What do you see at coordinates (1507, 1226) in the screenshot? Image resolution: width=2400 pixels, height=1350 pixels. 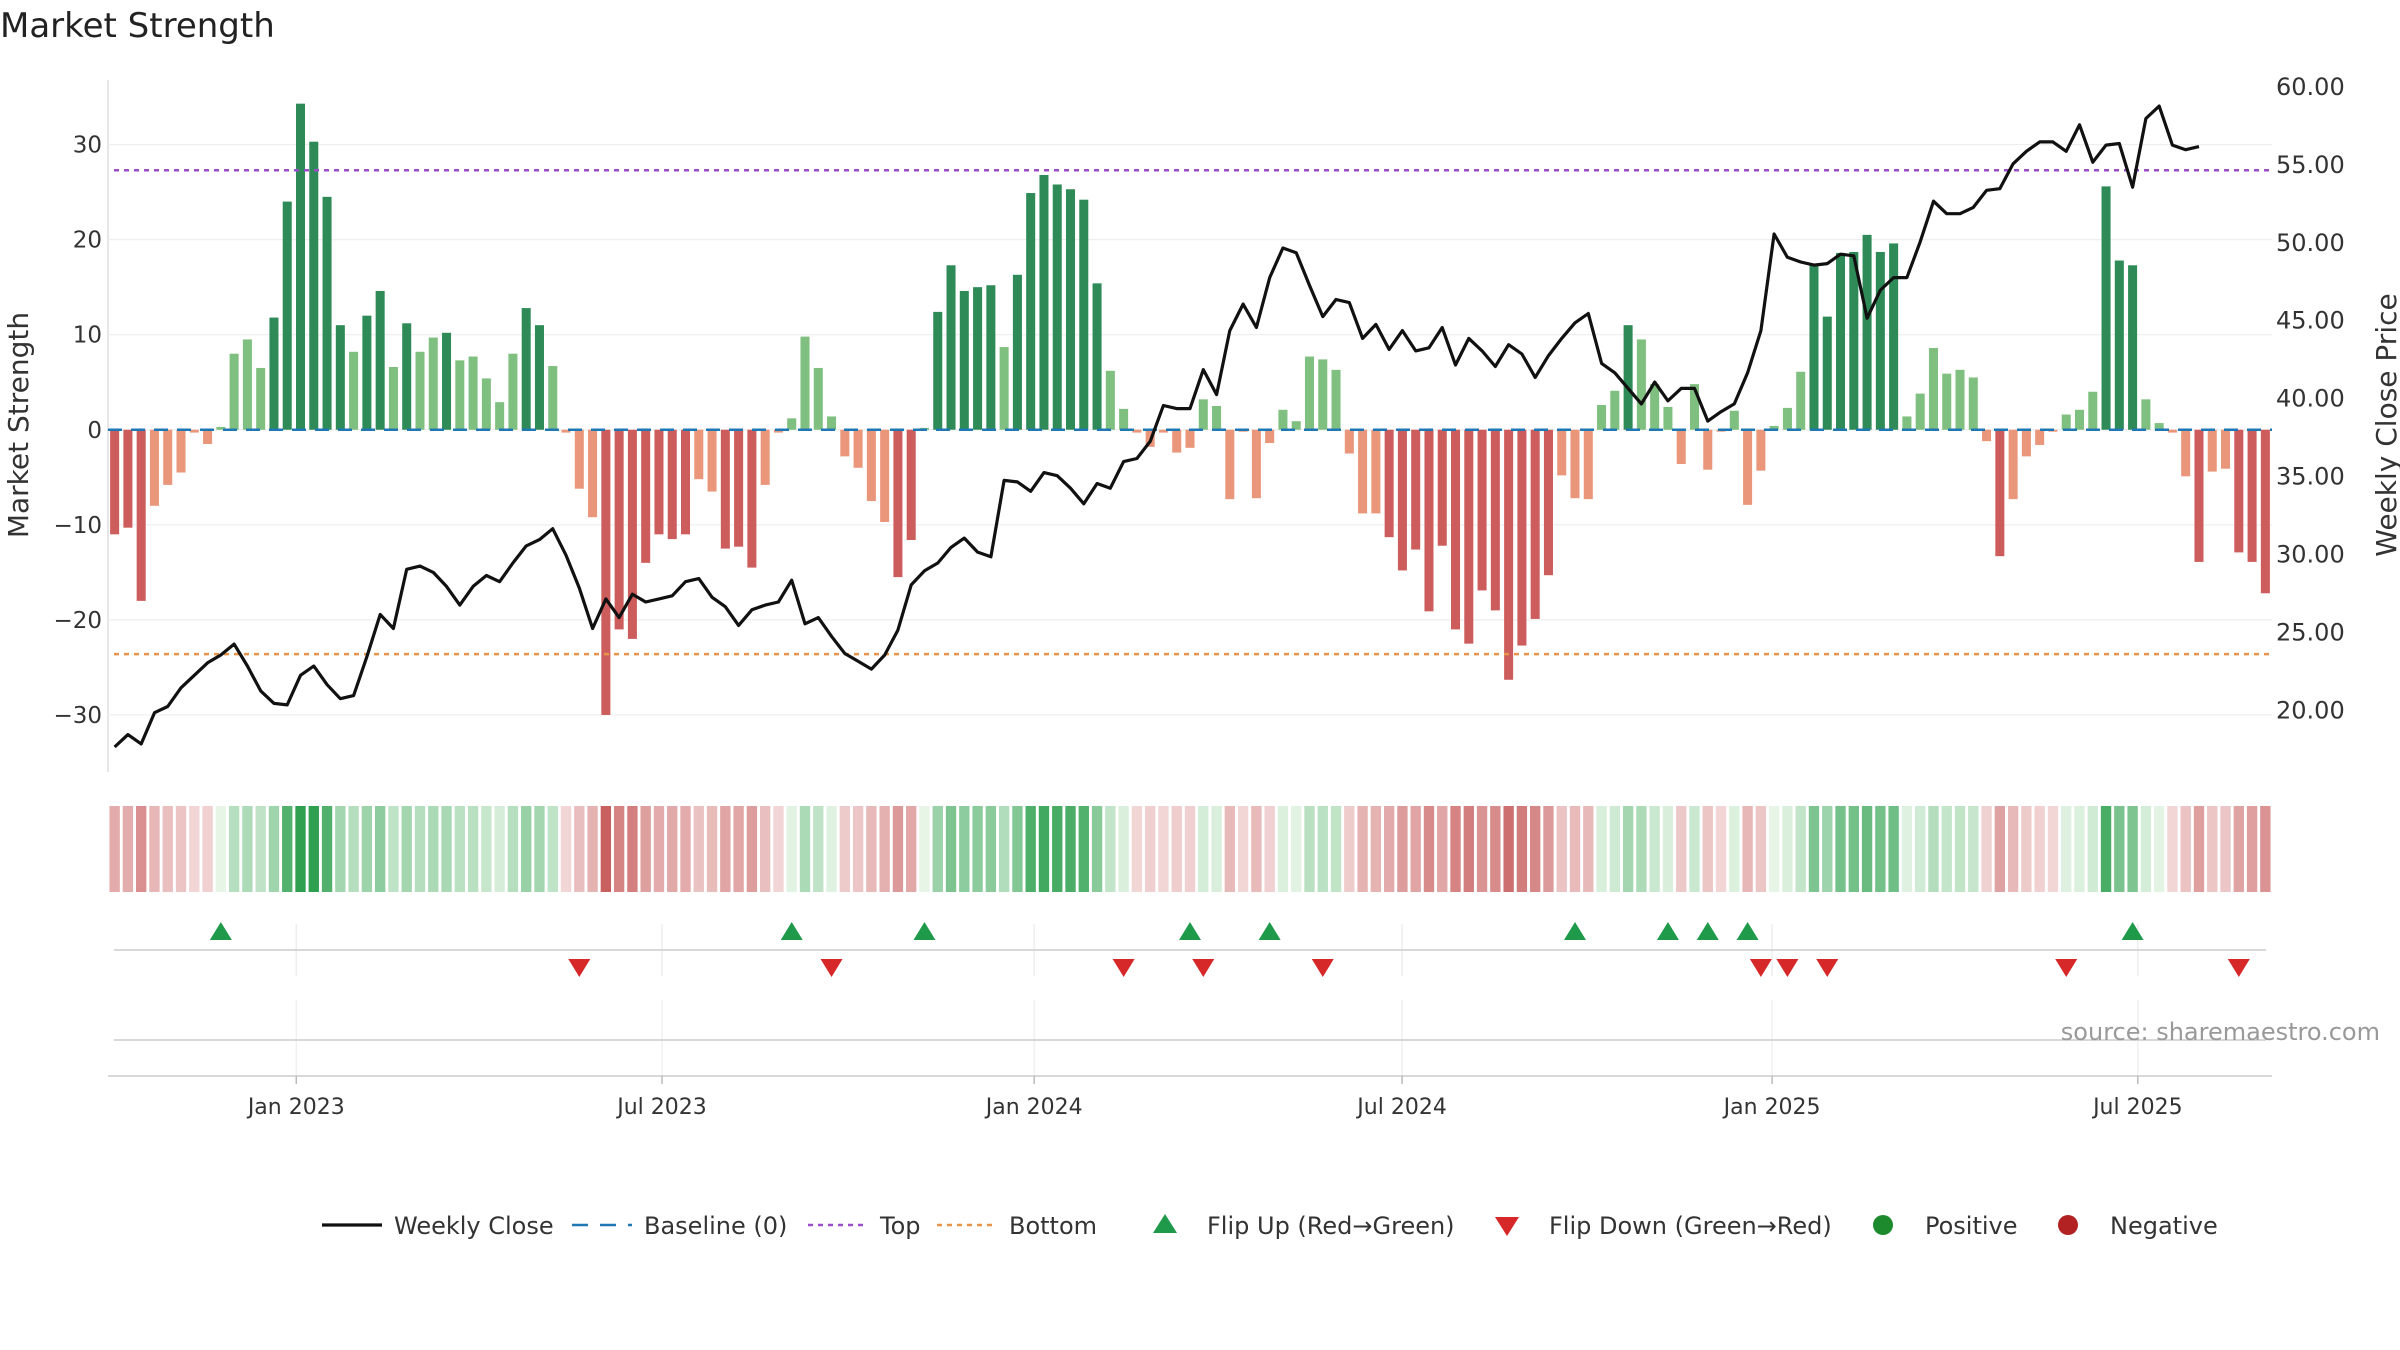 I see `legend-tri-down-marker` at bounding box center [1507, 1226].